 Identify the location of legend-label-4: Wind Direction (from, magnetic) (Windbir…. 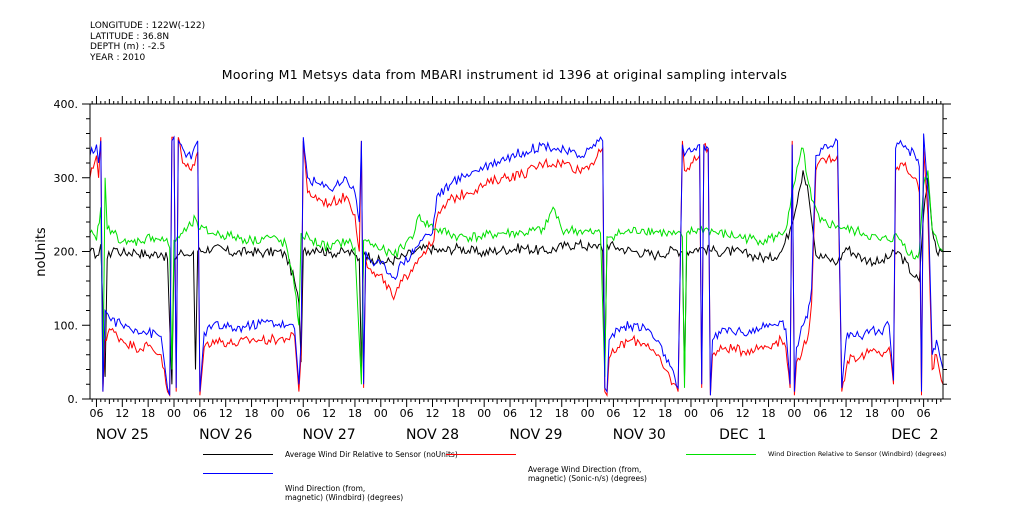
(344, 493).